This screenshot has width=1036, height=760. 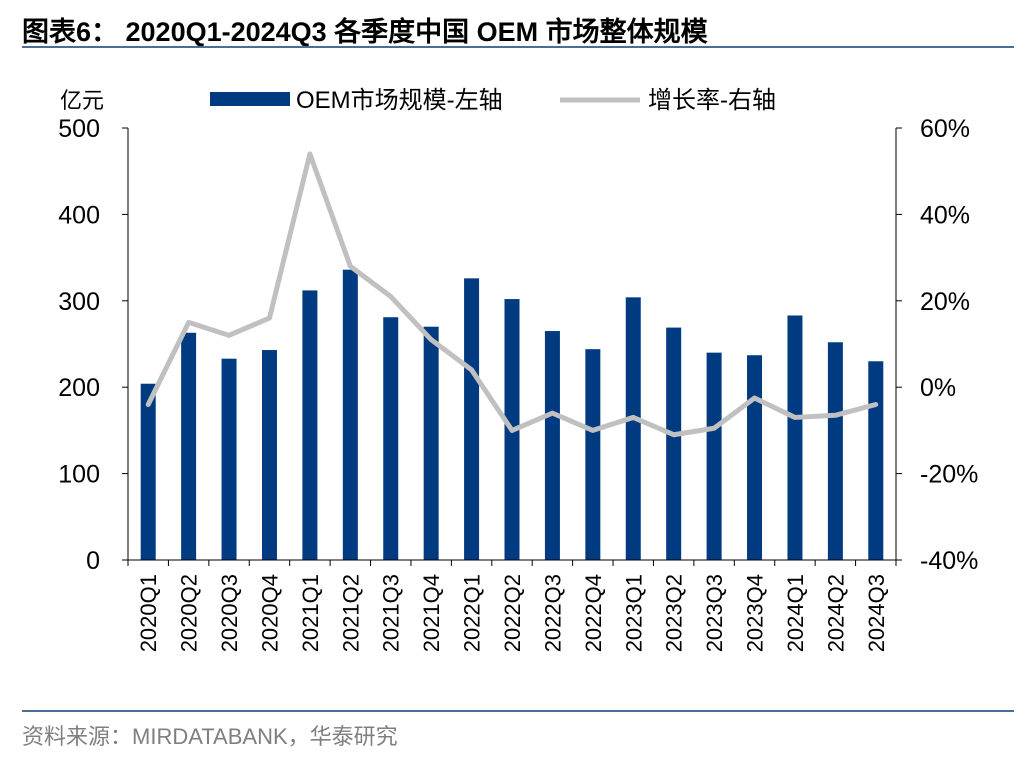 What do you see at coordinates (593, 613) in the screenshot?
I see `x-tick-label: 2022Q4` at bounding box center [593, 613].